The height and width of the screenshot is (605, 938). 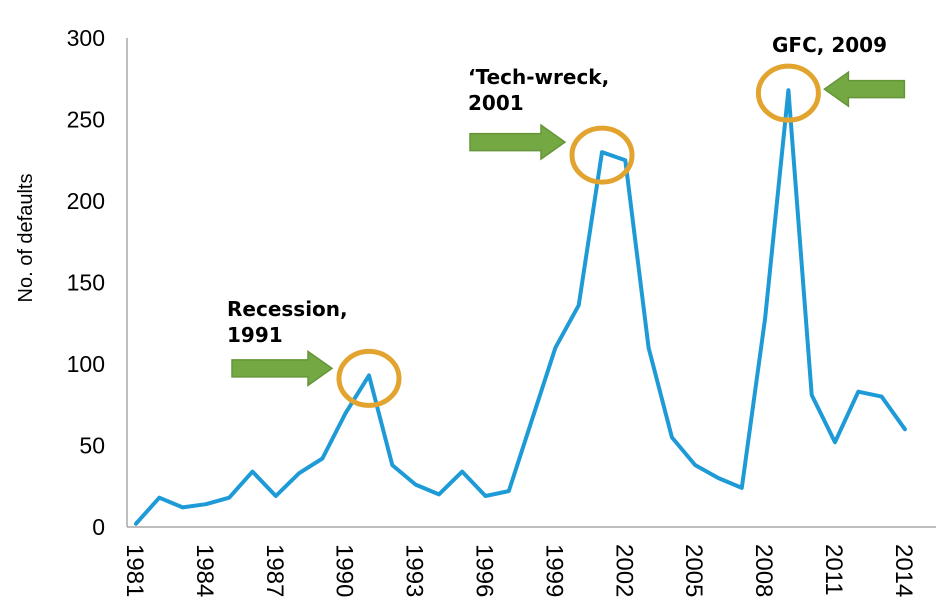 What do you see at coordinates (833, 570) in the screenshot?
I see `x-tick-label: 2011` at bounding box center [833, 570].